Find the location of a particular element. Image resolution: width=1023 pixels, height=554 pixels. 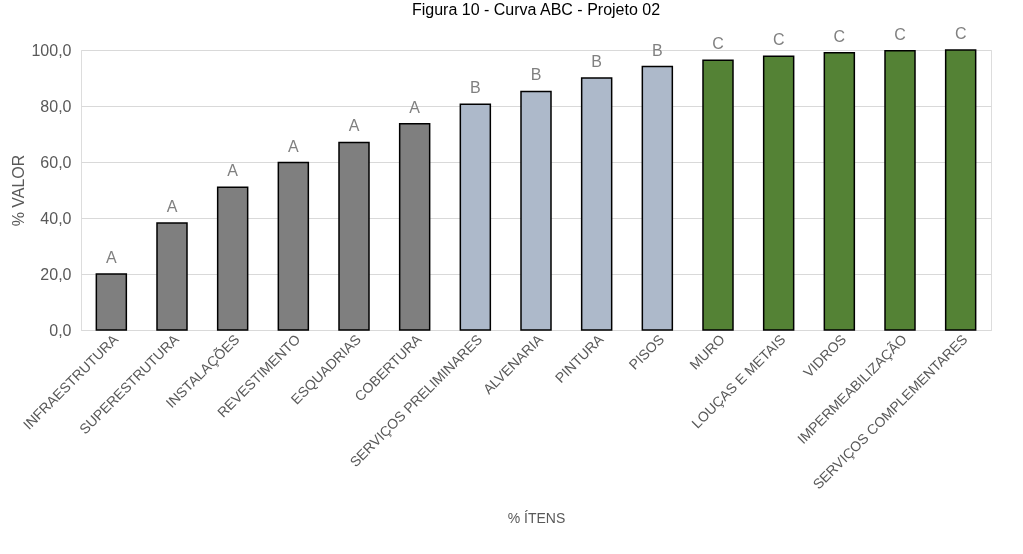

y-tick-label: 20,0 is located at coordinates (56, 274).